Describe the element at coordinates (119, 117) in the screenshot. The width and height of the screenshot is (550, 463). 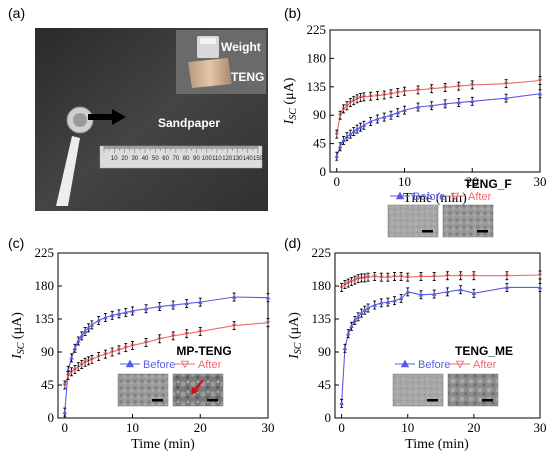
I see `direction-arrow-icon` at that location.